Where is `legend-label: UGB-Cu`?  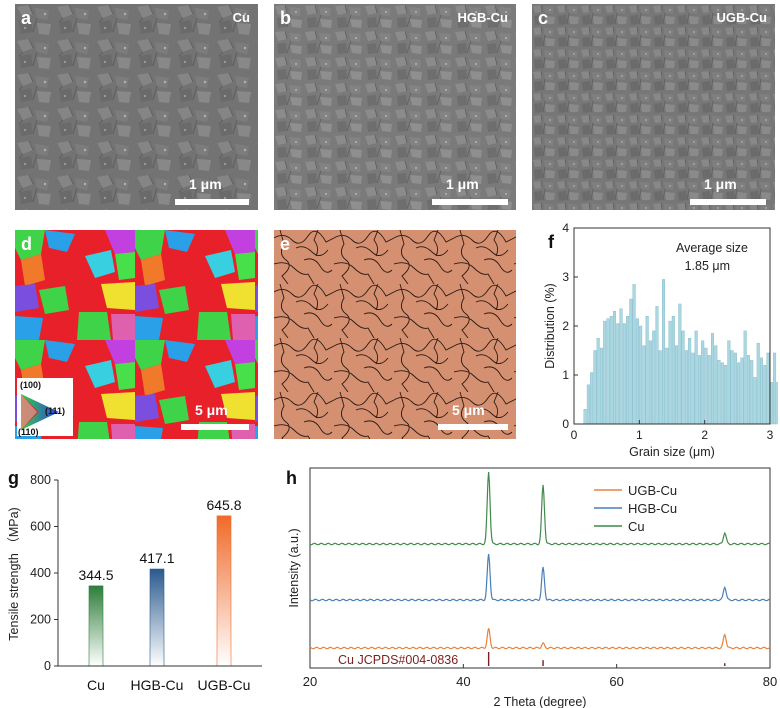 legend-label: UGB-Cu is located at coordinates (652, 490).